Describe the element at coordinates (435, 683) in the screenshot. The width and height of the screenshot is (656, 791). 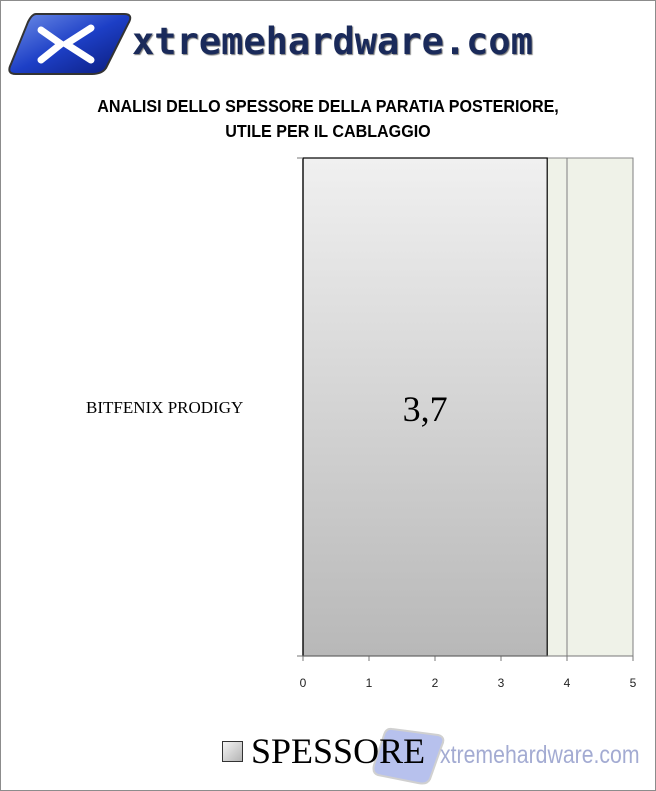
I see `x-tick-label: 2` at that location.